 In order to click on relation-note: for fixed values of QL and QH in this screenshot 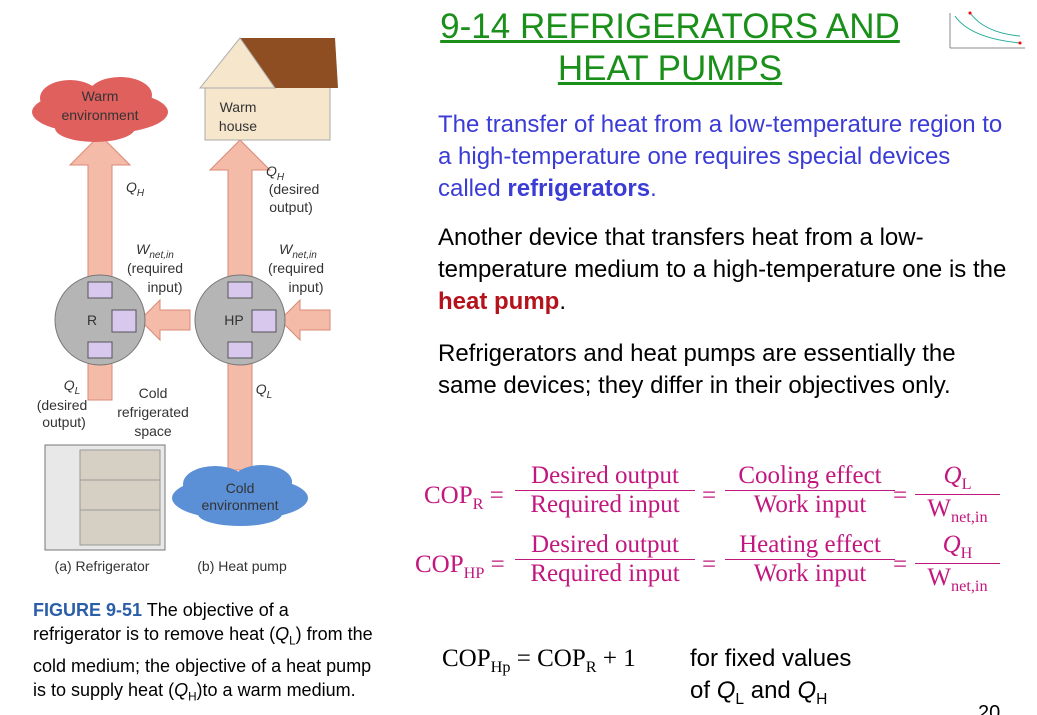, I will do `click(771, 676)`.